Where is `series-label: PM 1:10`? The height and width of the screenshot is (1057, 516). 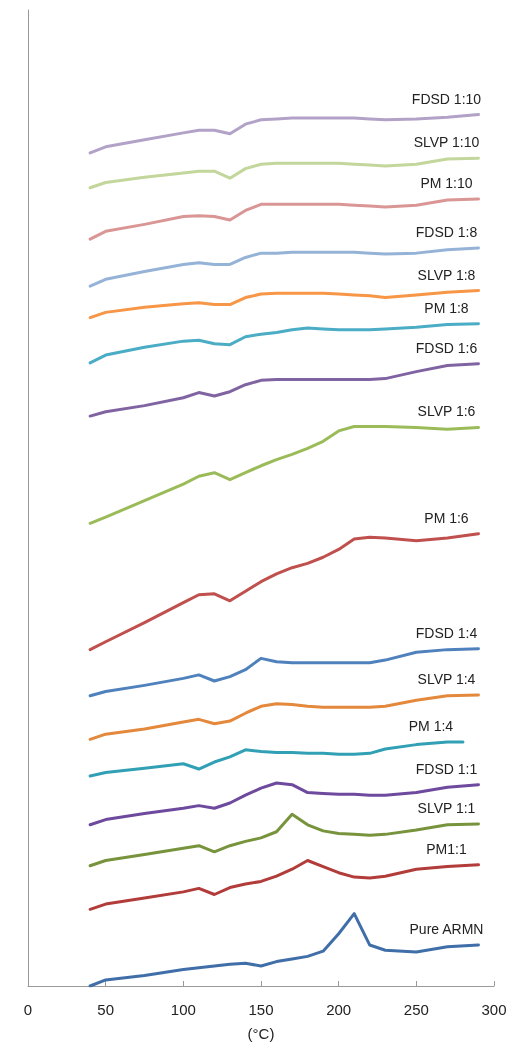 series-label: PM 1:10 is located at coordinates (446, 183).